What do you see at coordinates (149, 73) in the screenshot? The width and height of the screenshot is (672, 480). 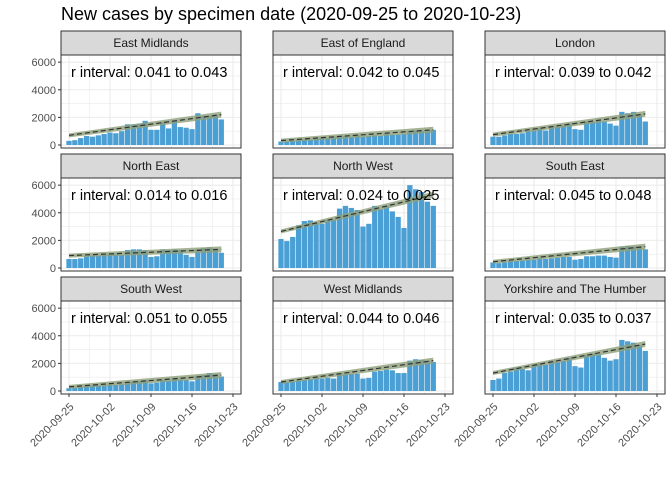 I see `r-interval-annotation: r interval: 0.041 to 0.043` at bounding box center [149, 73].